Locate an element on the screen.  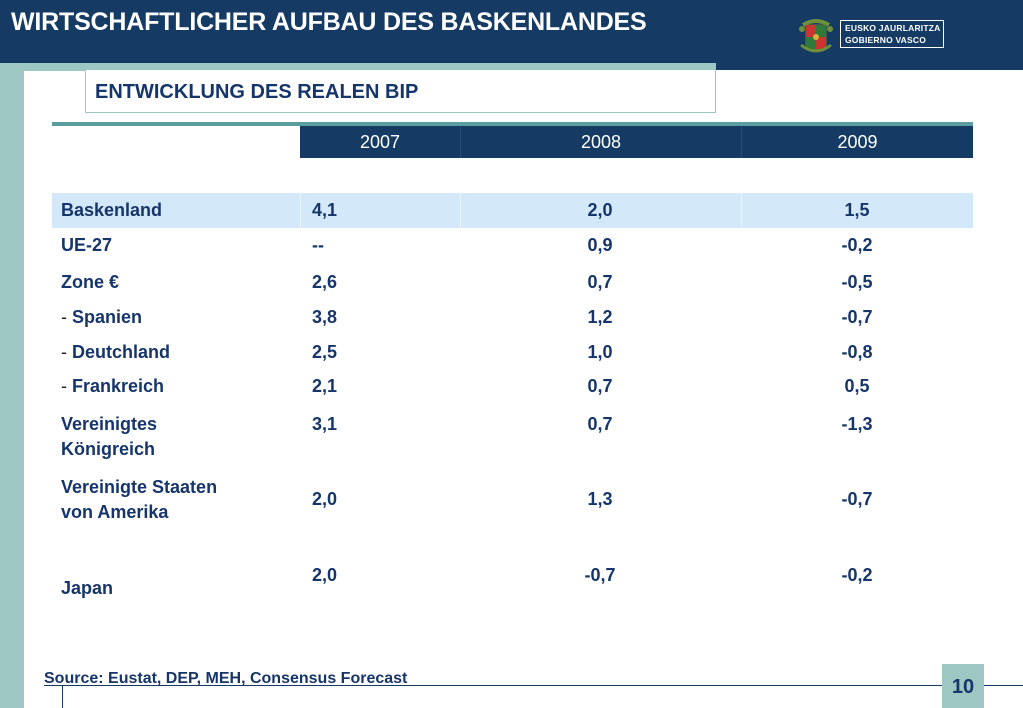
row-label-text: Frankreich is located at coordinates (118, 386).